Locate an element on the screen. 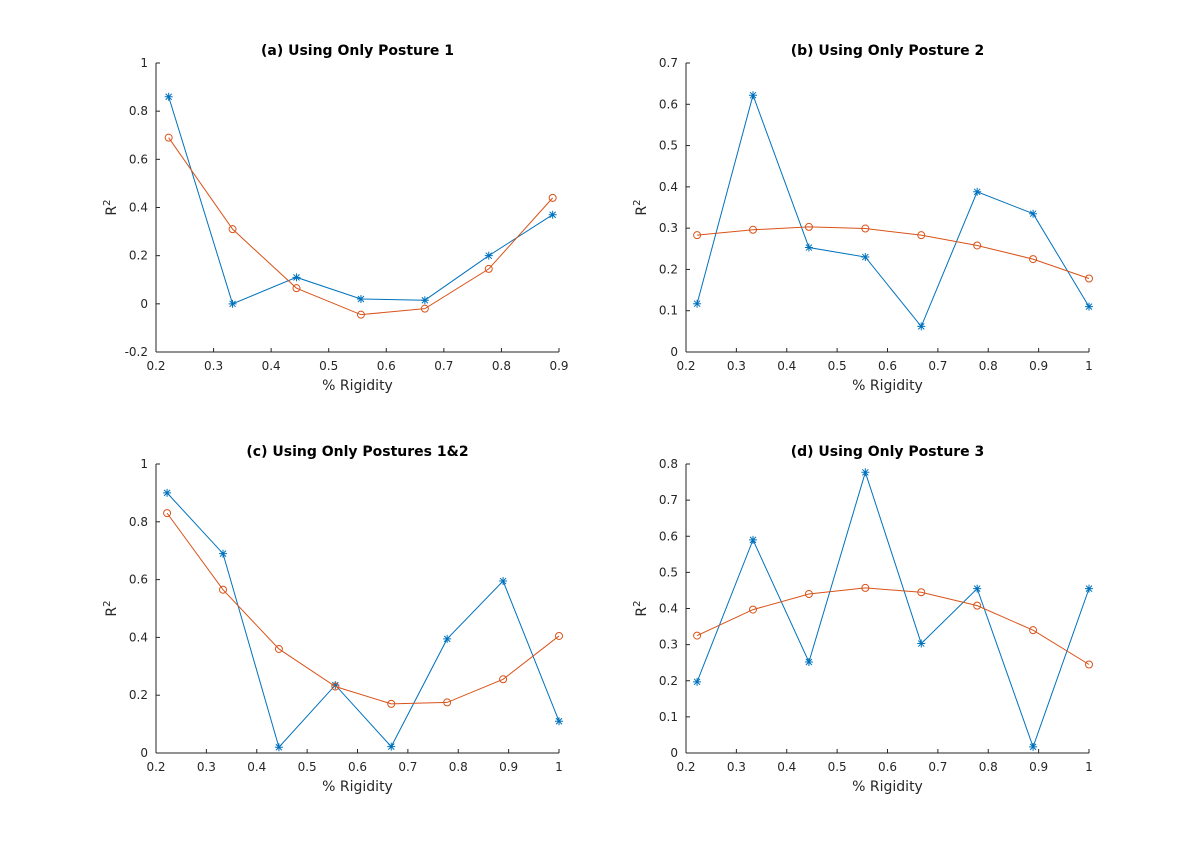 This screenshot has width=1202, height=846. y-tick-label: 0.6 is located at coordinates (668, 536).